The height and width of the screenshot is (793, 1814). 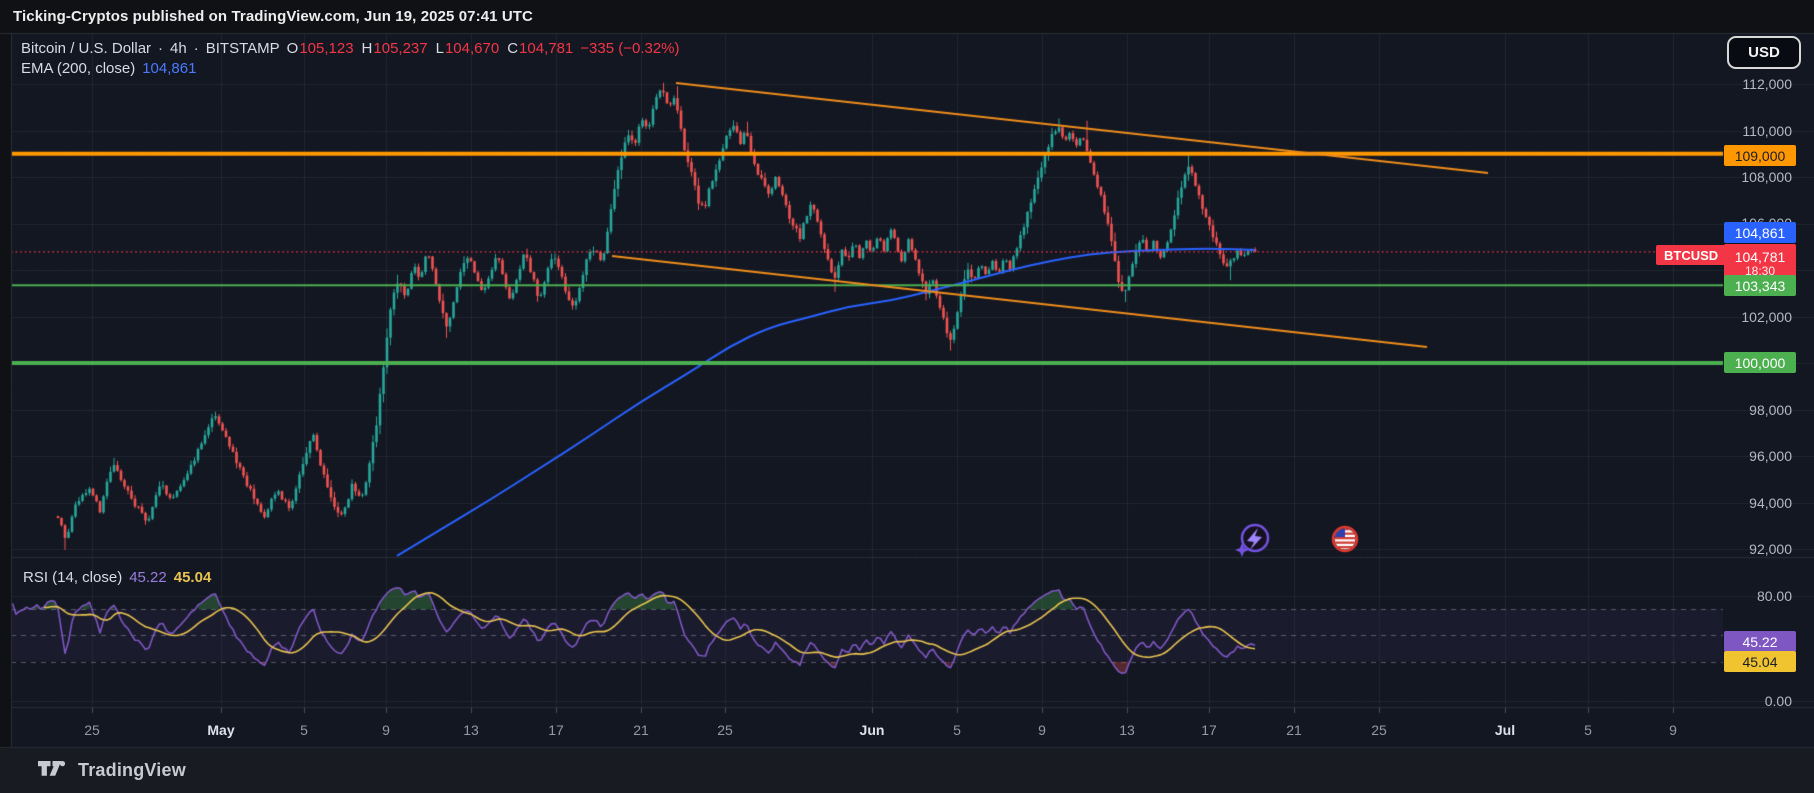 I want to click on exchange-label: BITSTAMP, so click(x=242, y=48).